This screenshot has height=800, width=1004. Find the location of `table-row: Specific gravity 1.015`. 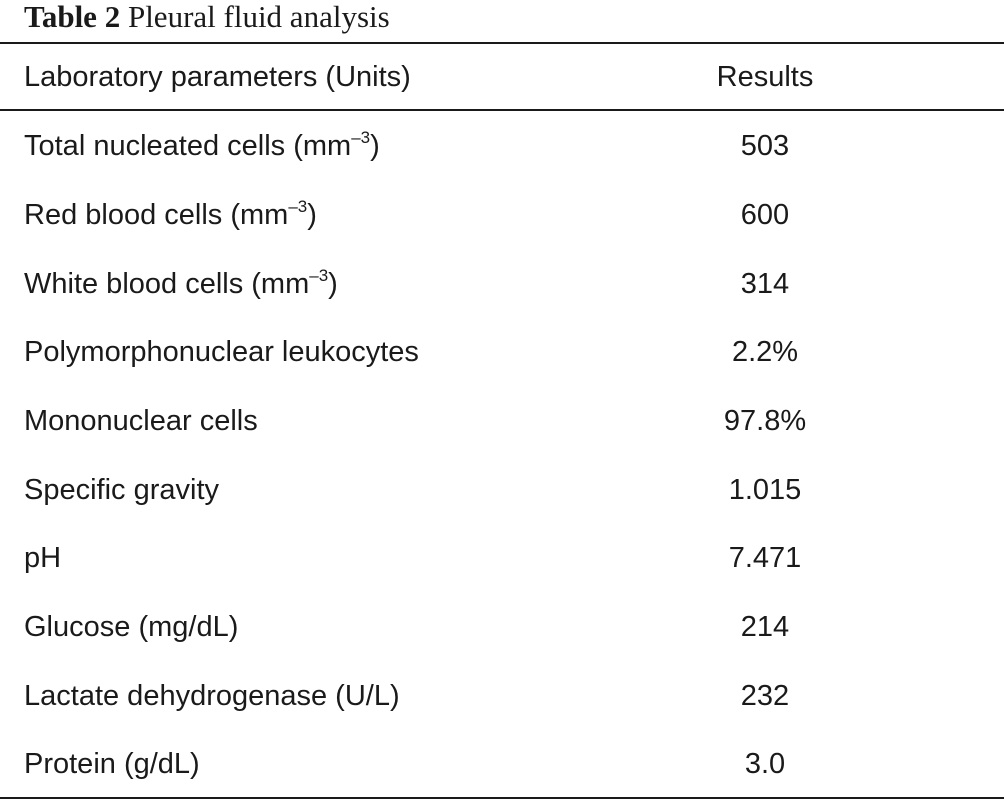

table-row: Specific gravity 1.015 is located at coordinates (502, 490).